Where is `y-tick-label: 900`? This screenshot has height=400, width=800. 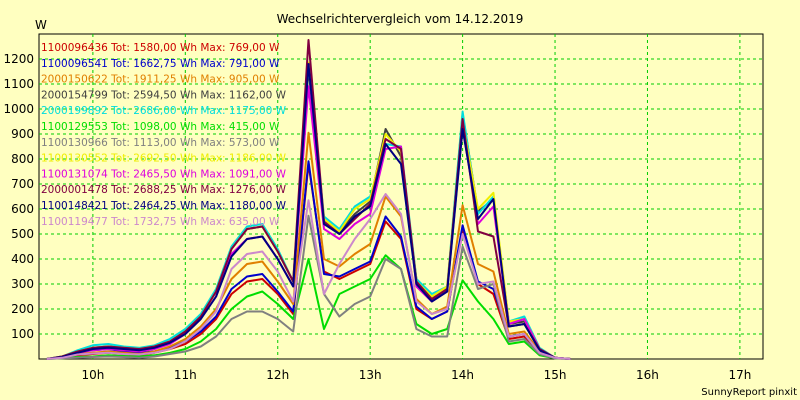
y-tick-label: 900 is located at coordinates (22, 134).